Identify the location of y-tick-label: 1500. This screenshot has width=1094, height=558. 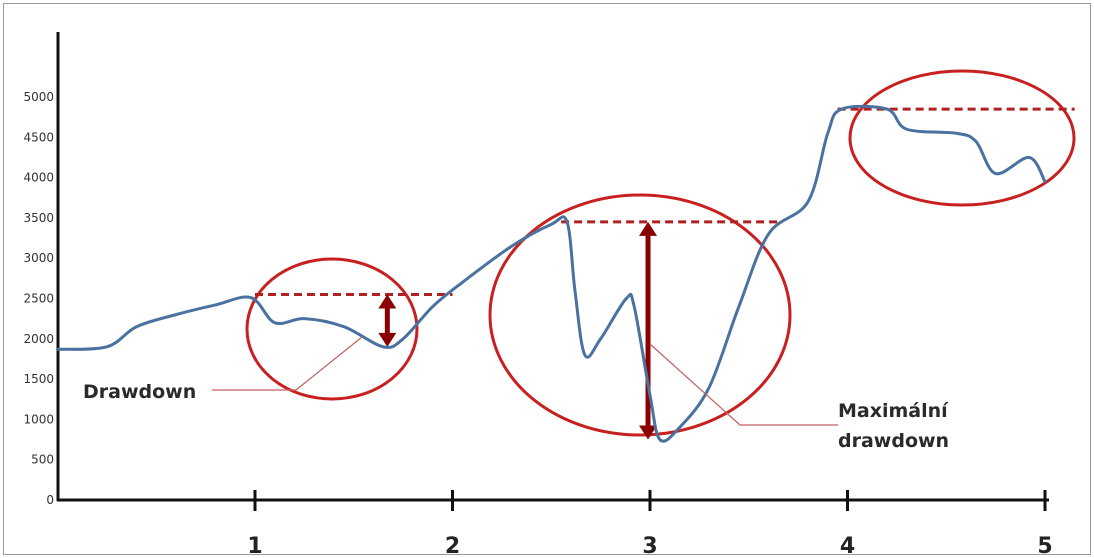
(38, 379).